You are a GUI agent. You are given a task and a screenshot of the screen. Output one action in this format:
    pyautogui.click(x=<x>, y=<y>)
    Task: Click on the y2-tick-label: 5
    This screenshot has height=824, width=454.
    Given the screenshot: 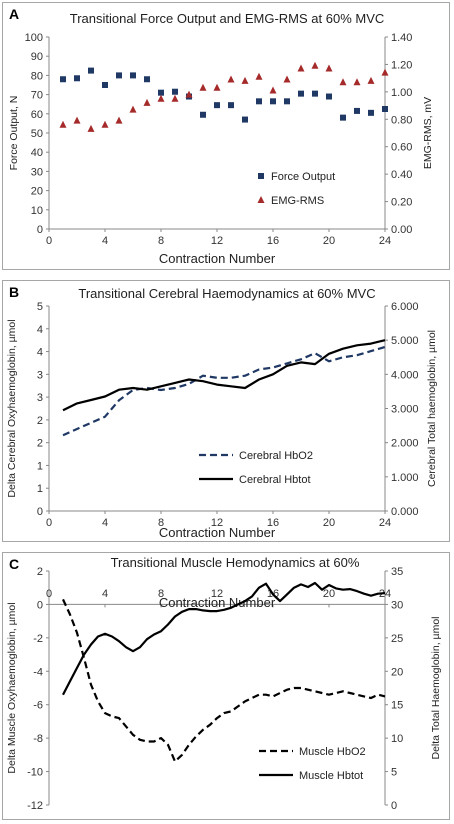 What is the action you would take?
    pyautogui.click(x=394, y=773)
    